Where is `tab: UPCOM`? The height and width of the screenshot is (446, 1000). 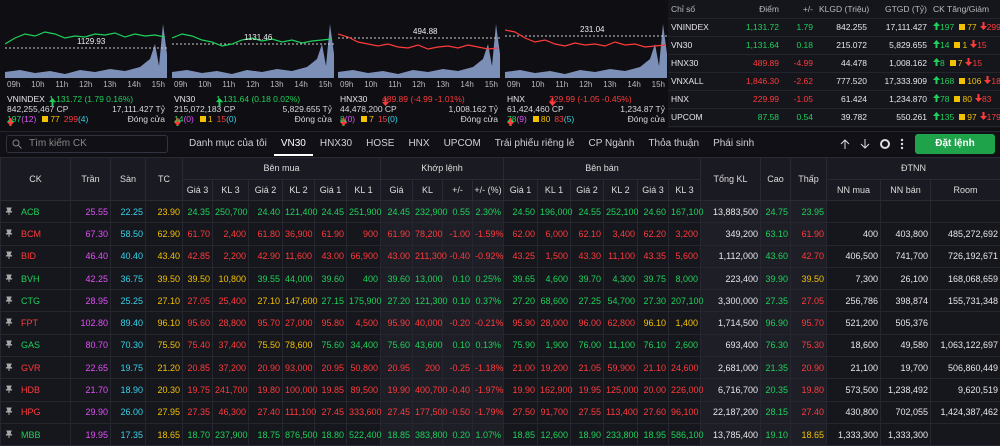
tab: UPCOM is located at coordinates (462, 144).